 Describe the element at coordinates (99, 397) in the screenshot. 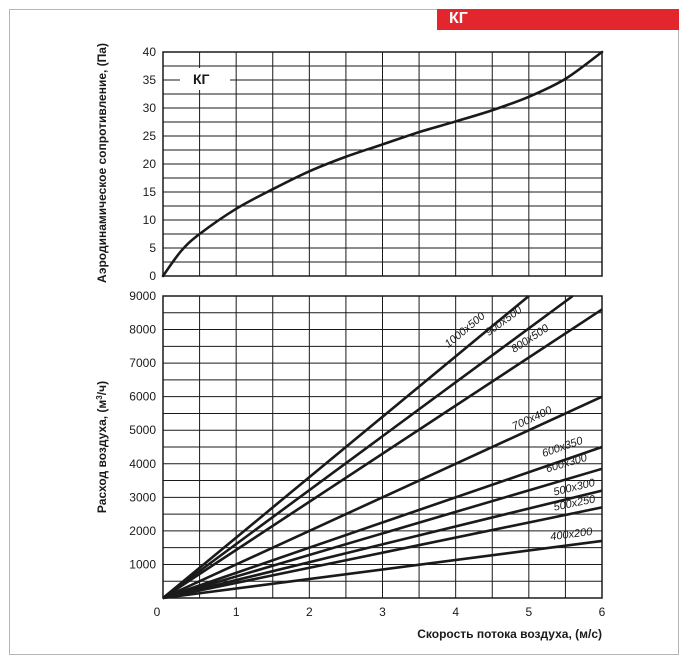

I see `bottom-y-axis-label-sup: 3` at that location.